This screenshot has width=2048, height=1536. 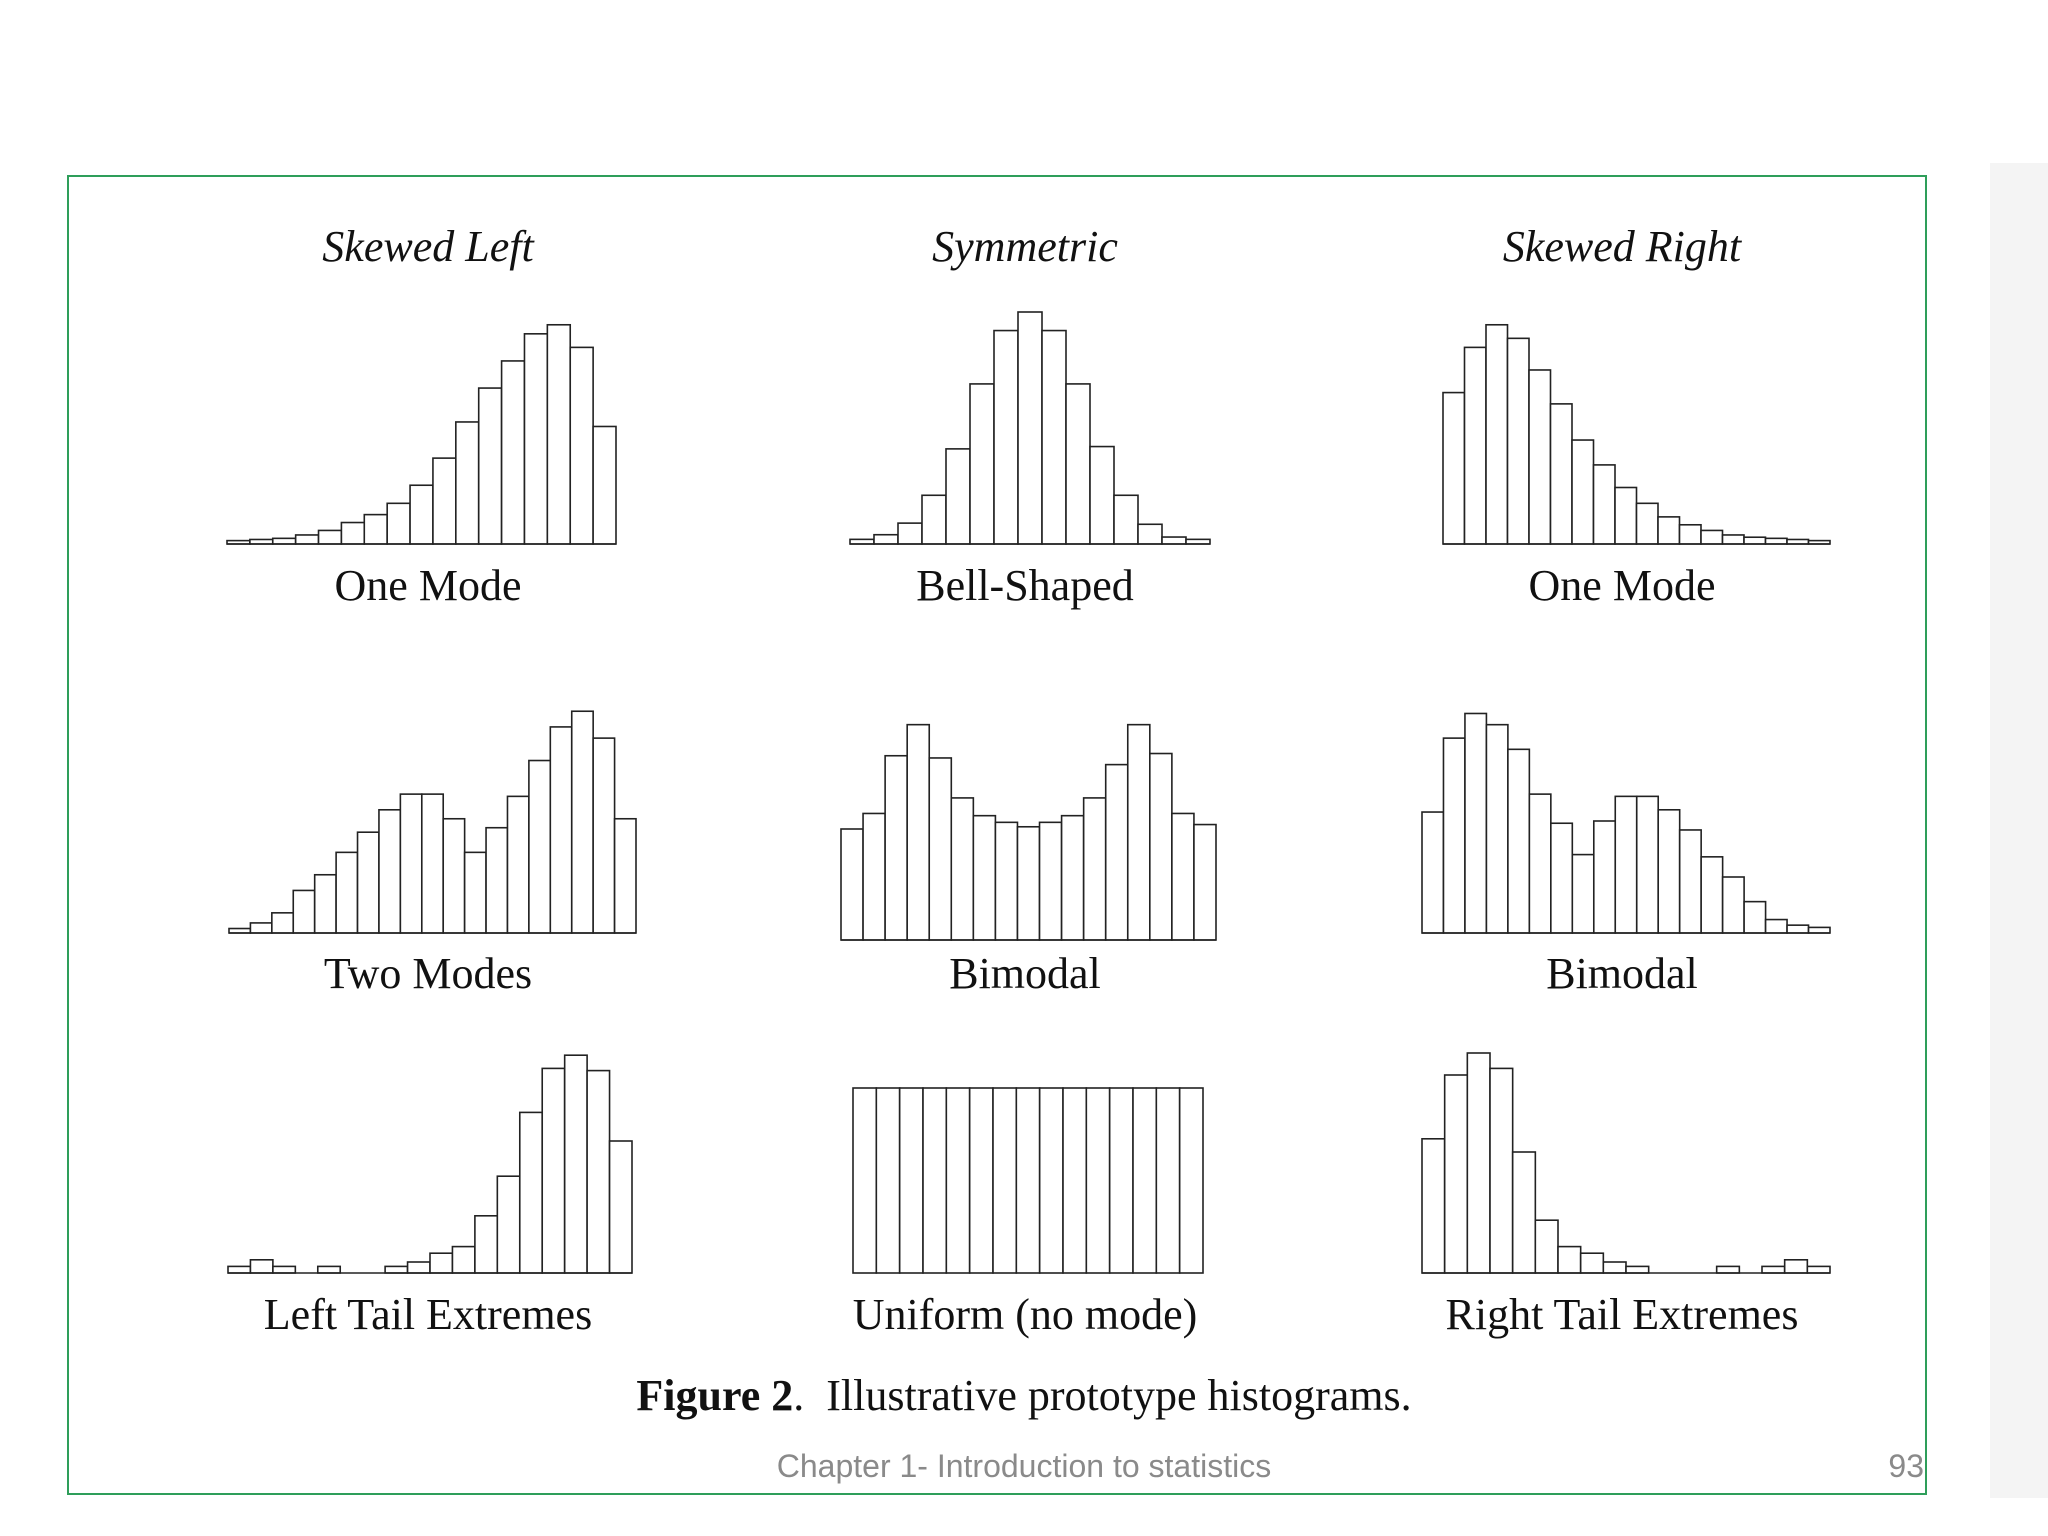 What do you see at coordinates (715, 1395) in the screenshot?
I see `figure-label: Figure 2` at bounding box center [715, 1395].